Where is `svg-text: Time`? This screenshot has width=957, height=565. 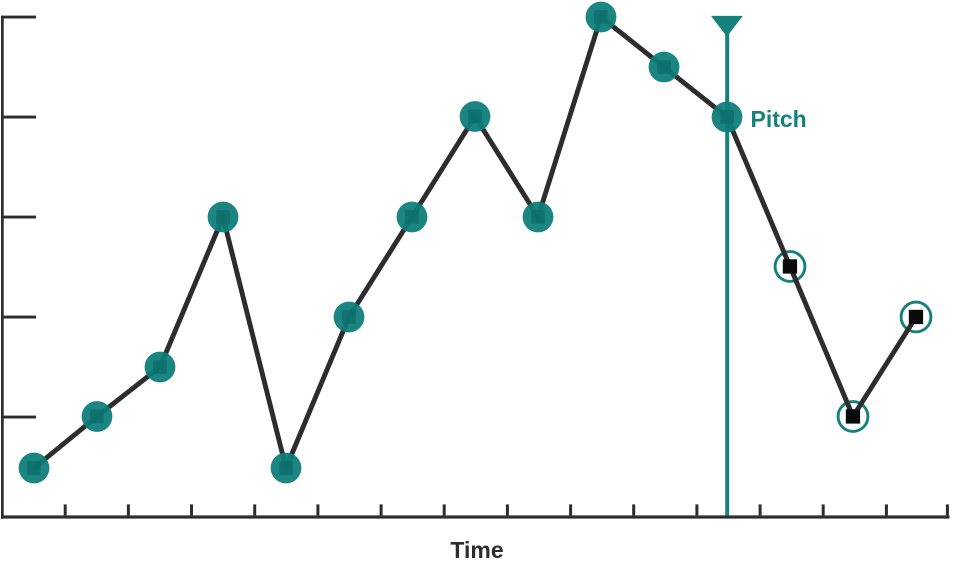
svg-text: Time is located at coordinates (476, 550).